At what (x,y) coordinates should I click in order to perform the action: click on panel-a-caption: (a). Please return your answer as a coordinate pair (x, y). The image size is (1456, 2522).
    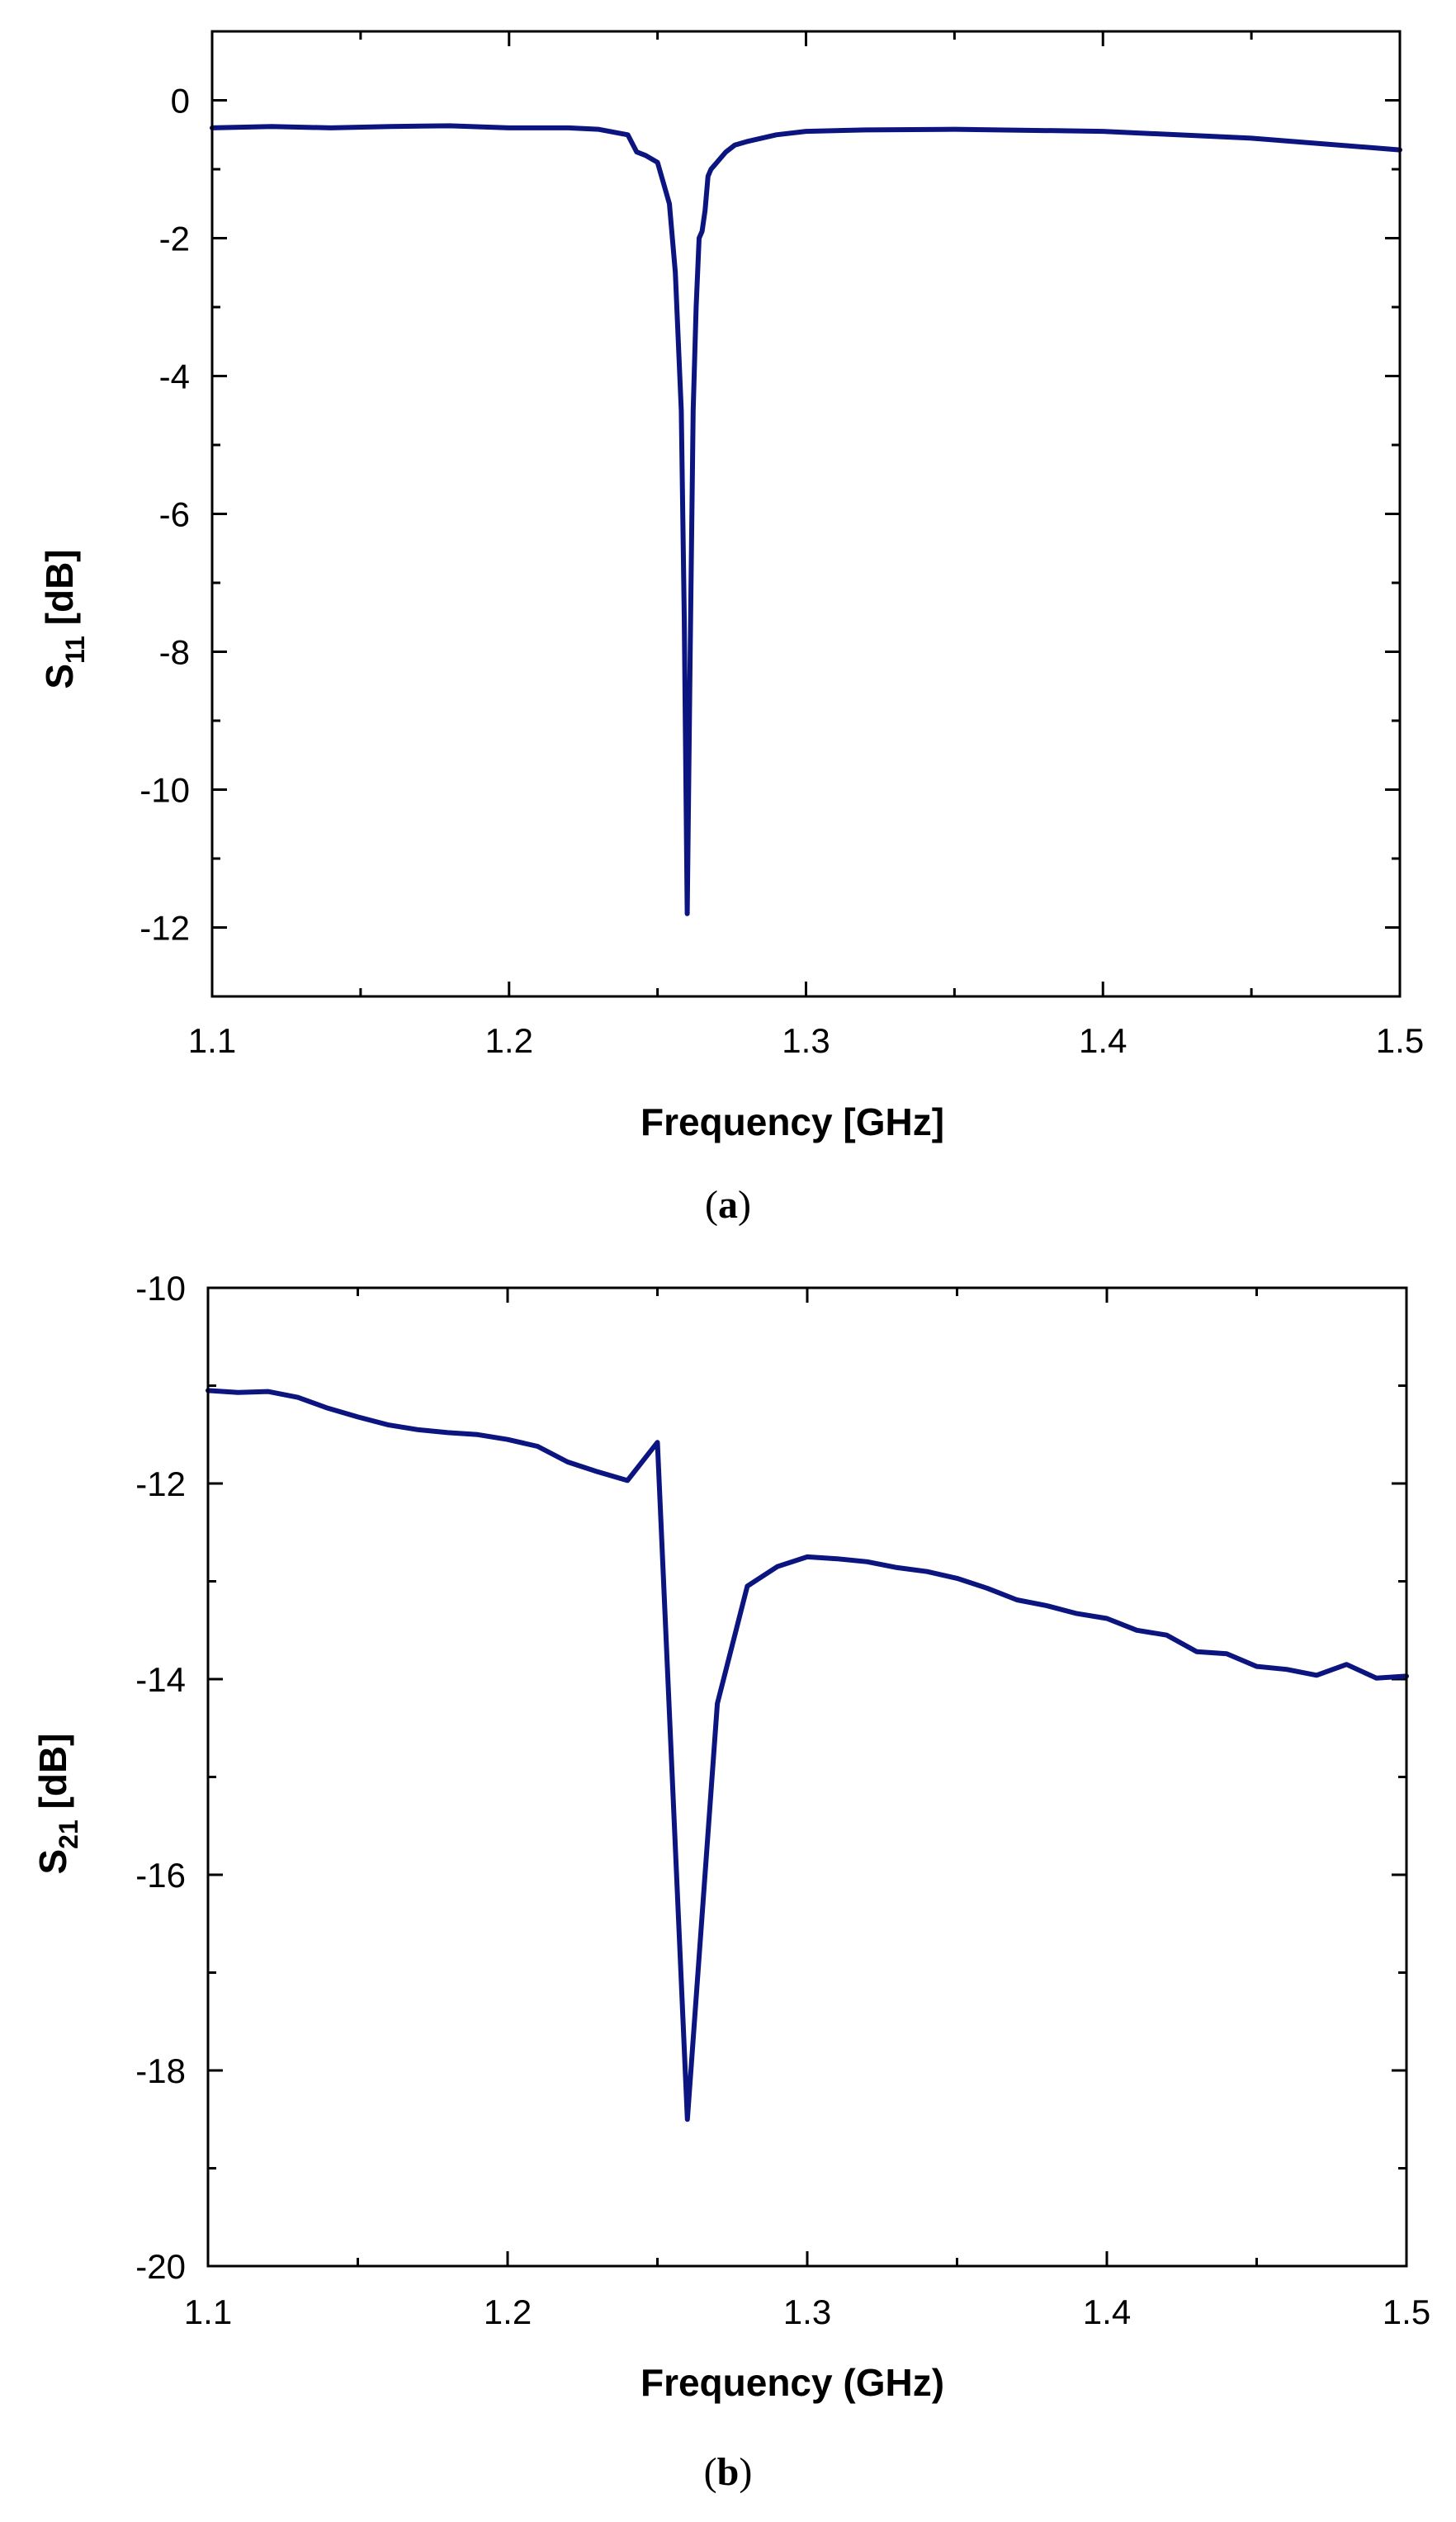
    Looking at the image, I should click on (728, 1205).